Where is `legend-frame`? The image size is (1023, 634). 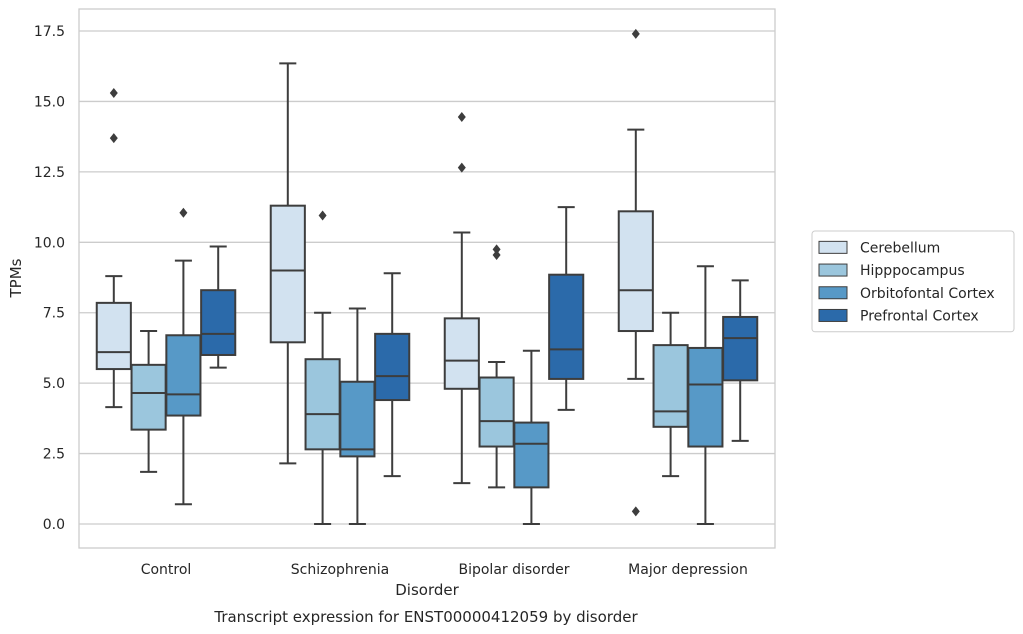
legend-frame is located at coordinates (913, 281).